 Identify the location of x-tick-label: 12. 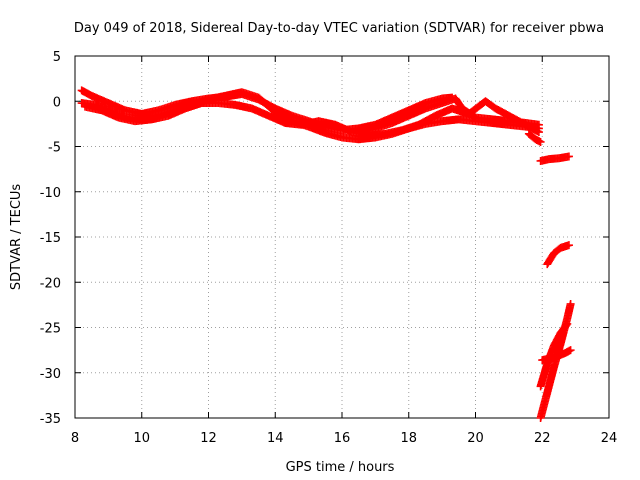
(208, 438).